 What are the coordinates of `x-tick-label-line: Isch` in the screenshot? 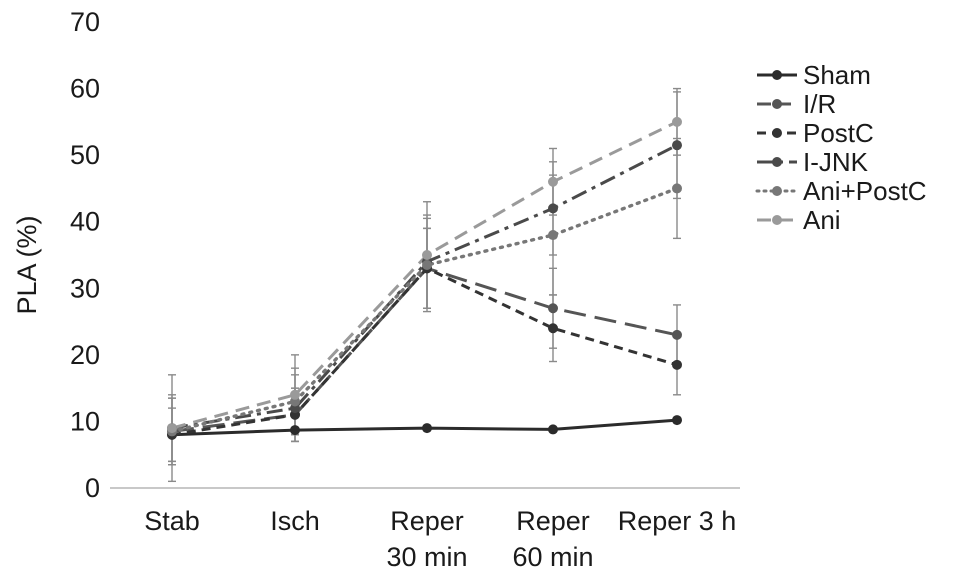 It's located at (295, 521).